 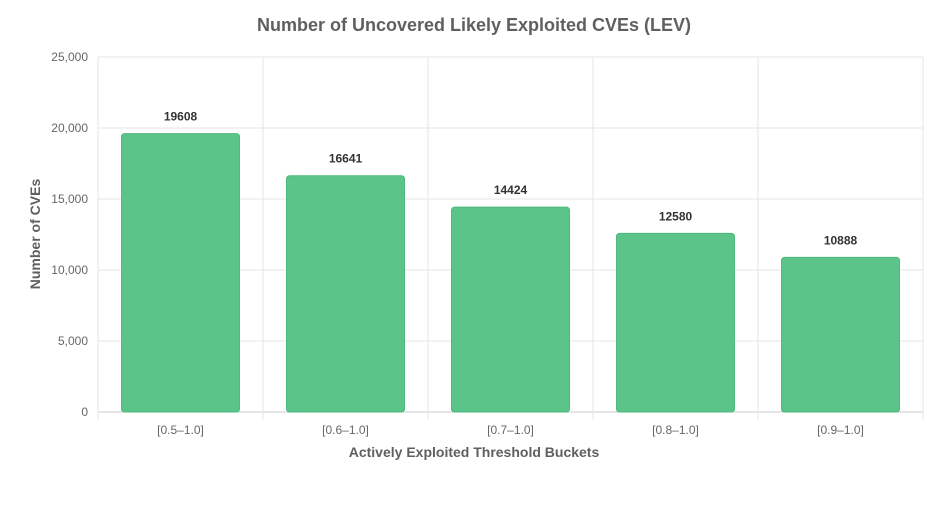 I want to click on x-tick-label: [0.7–1.0], so click(x=510, y=430).